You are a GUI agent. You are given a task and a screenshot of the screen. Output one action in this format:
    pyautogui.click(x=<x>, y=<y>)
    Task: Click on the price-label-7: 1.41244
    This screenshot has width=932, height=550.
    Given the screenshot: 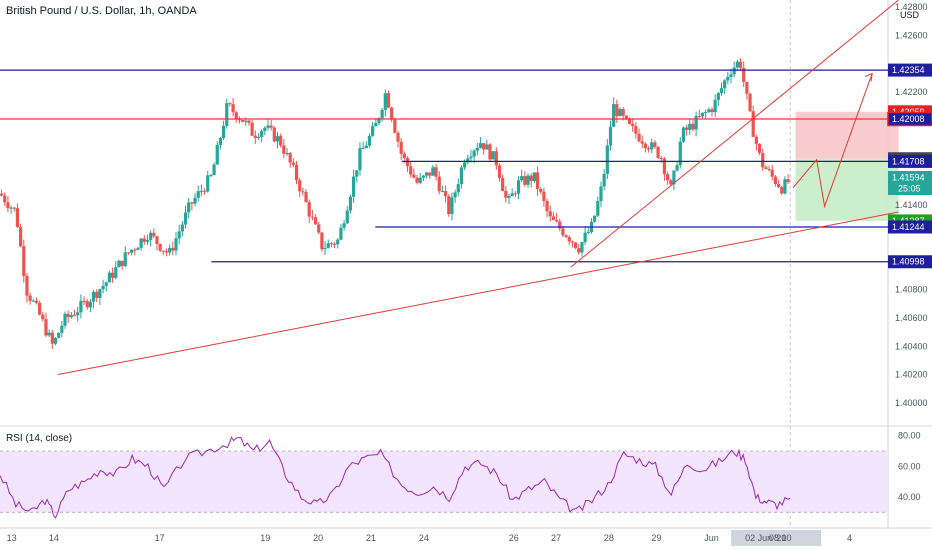 What is the action you would take?
    pyautogui.click(x=908, y=227)
    